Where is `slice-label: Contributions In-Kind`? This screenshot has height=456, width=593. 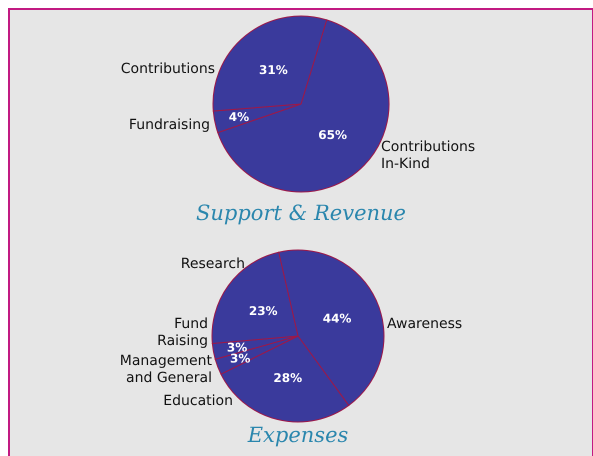
slice-label: Contributions In-Kind is located at coordinates (428, 155).